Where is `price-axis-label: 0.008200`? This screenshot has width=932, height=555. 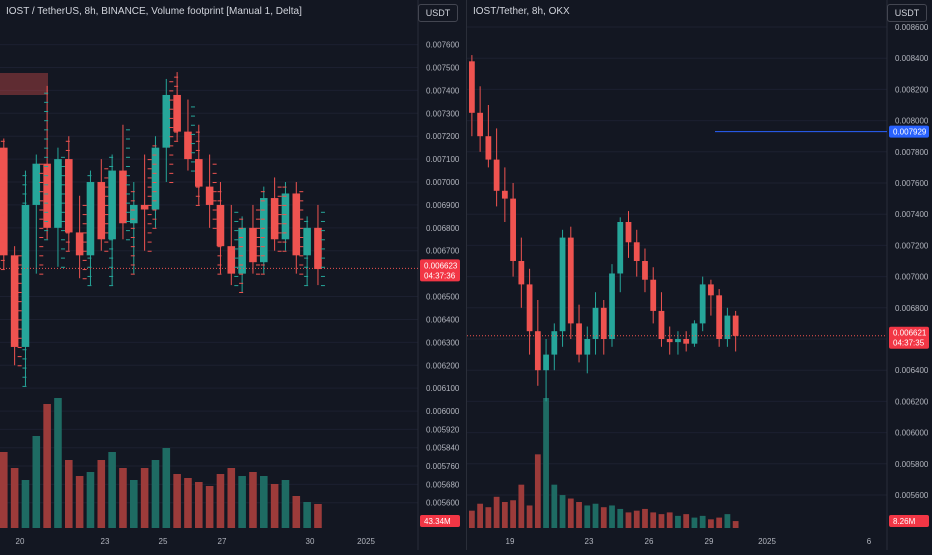 price-axis-label: 0.008200 is located at coordinates (912, 89).